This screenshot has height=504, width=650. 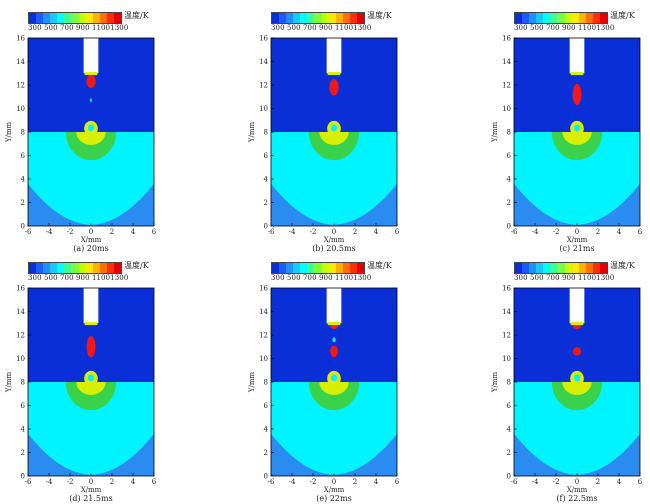 I want to click on panel-caption: (b) 20.5ms, so click(x=334, y=248).